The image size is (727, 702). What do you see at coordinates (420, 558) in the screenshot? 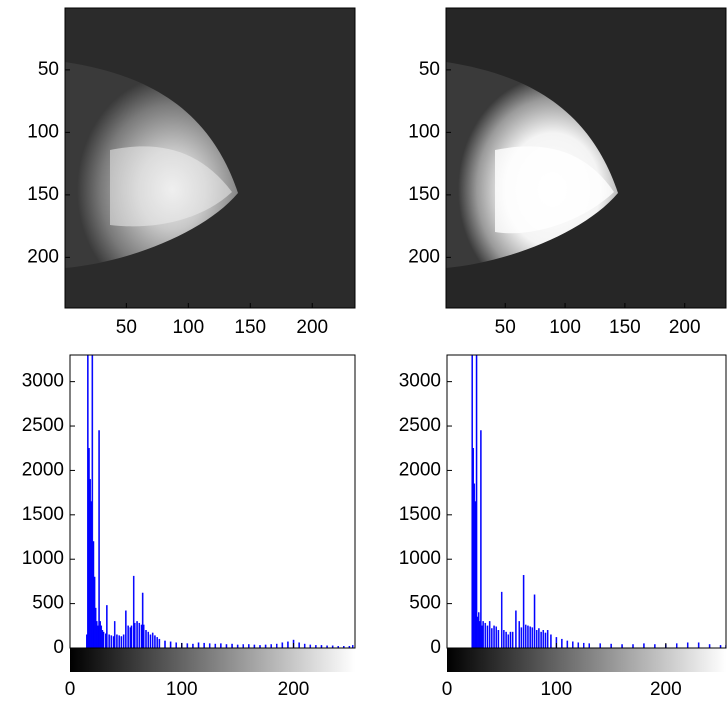
I see `y-tick-label: 1000` at bounding box center [420, 558].